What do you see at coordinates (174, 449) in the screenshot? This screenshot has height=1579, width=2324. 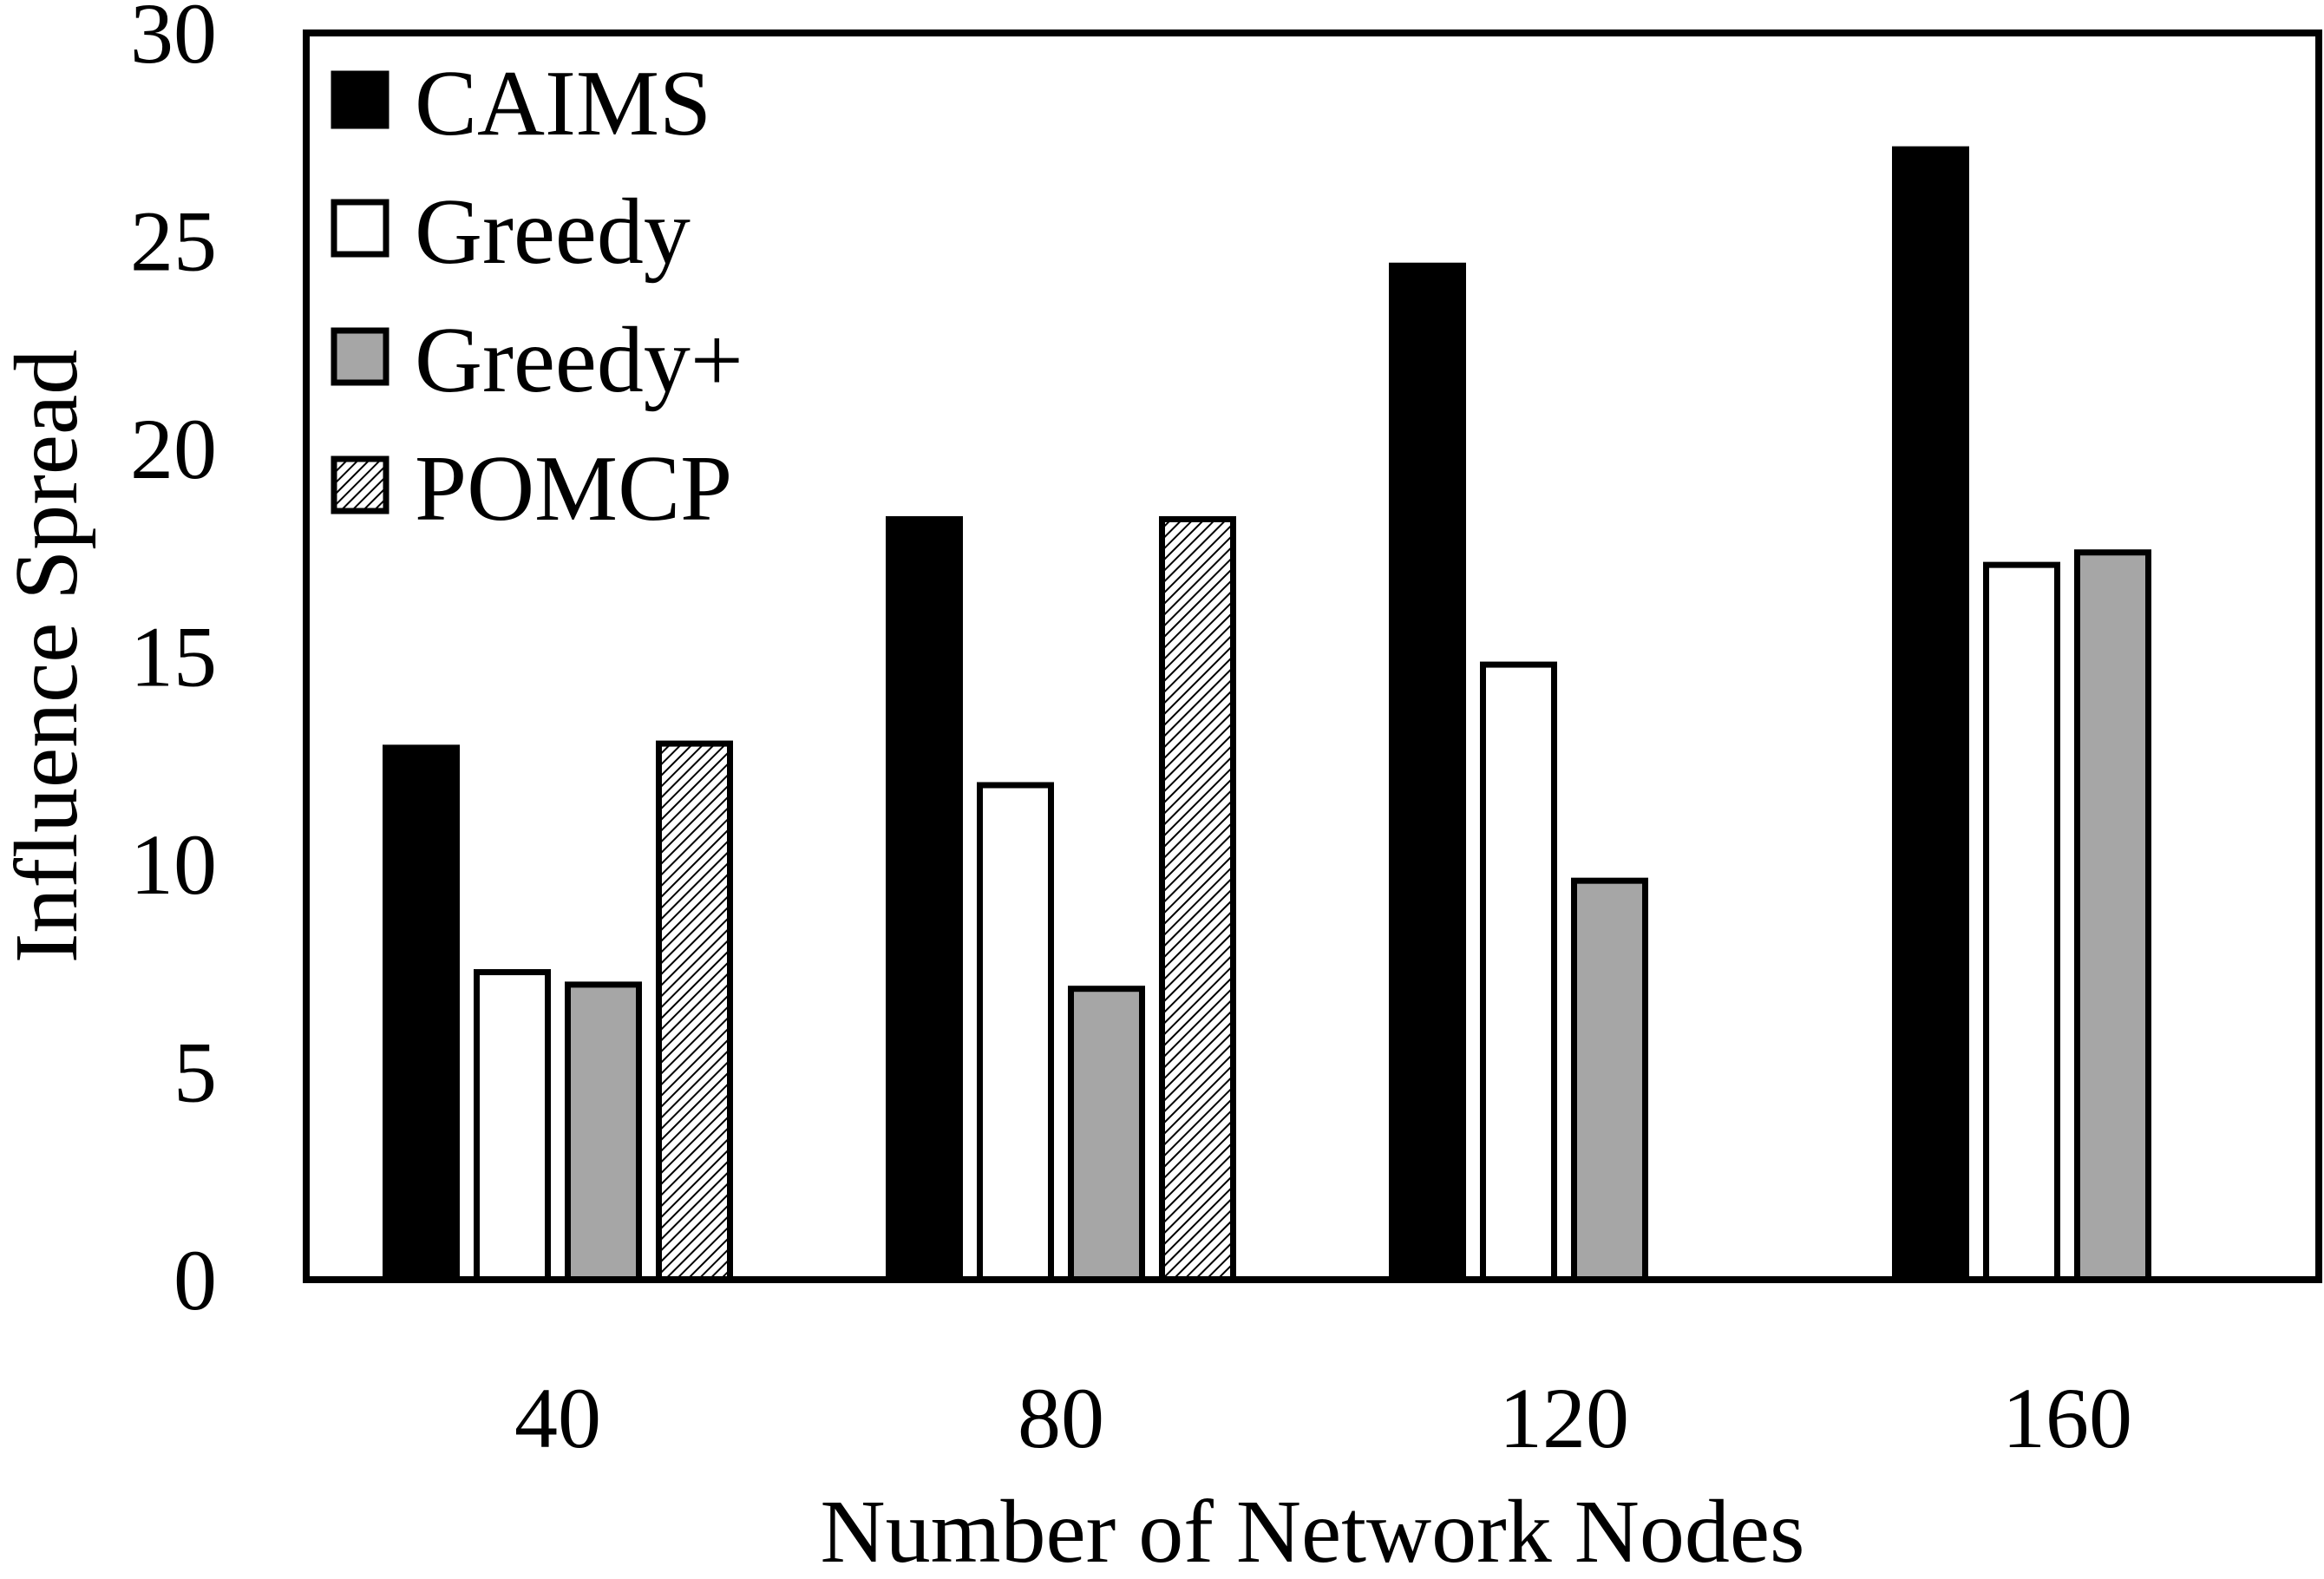 I see `y-tick-label: 20` at bounding box center [174, 449].